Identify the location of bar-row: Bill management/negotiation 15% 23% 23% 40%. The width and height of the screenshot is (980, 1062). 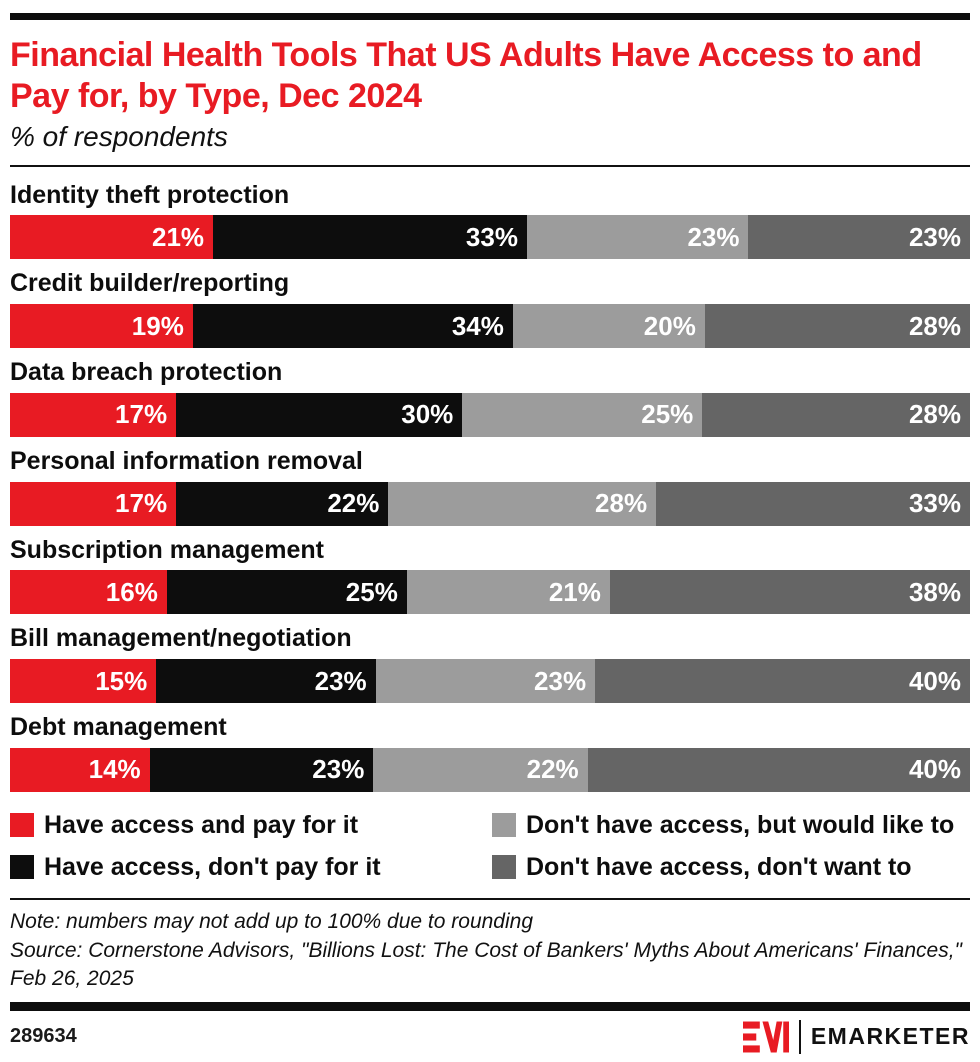
(490, 659).